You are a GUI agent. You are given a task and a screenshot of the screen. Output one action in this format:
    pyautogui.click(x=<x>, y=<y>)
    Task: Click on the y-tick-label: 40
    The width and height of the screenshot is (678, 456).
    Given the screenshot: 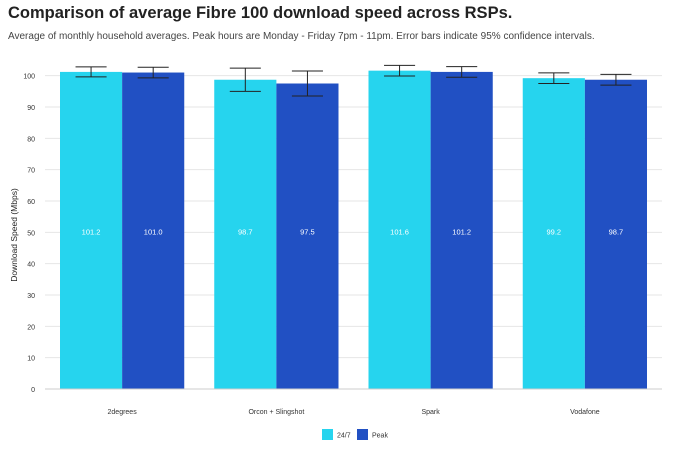 What is the action you would take?
    pyautogui.click(x=31, y=265)
    